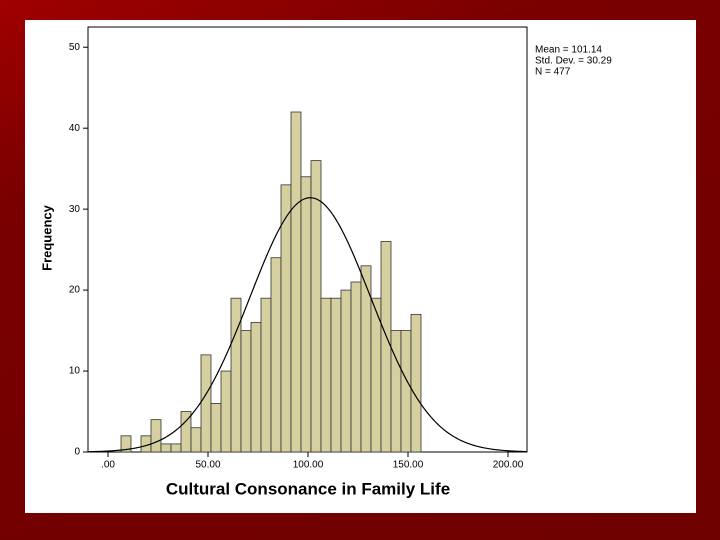 The height and width of the screenshot is (540, 720). Describe the element at coordinates (553, 72) in the screenshot. I see `stats-annotation: N = 477` at that location.